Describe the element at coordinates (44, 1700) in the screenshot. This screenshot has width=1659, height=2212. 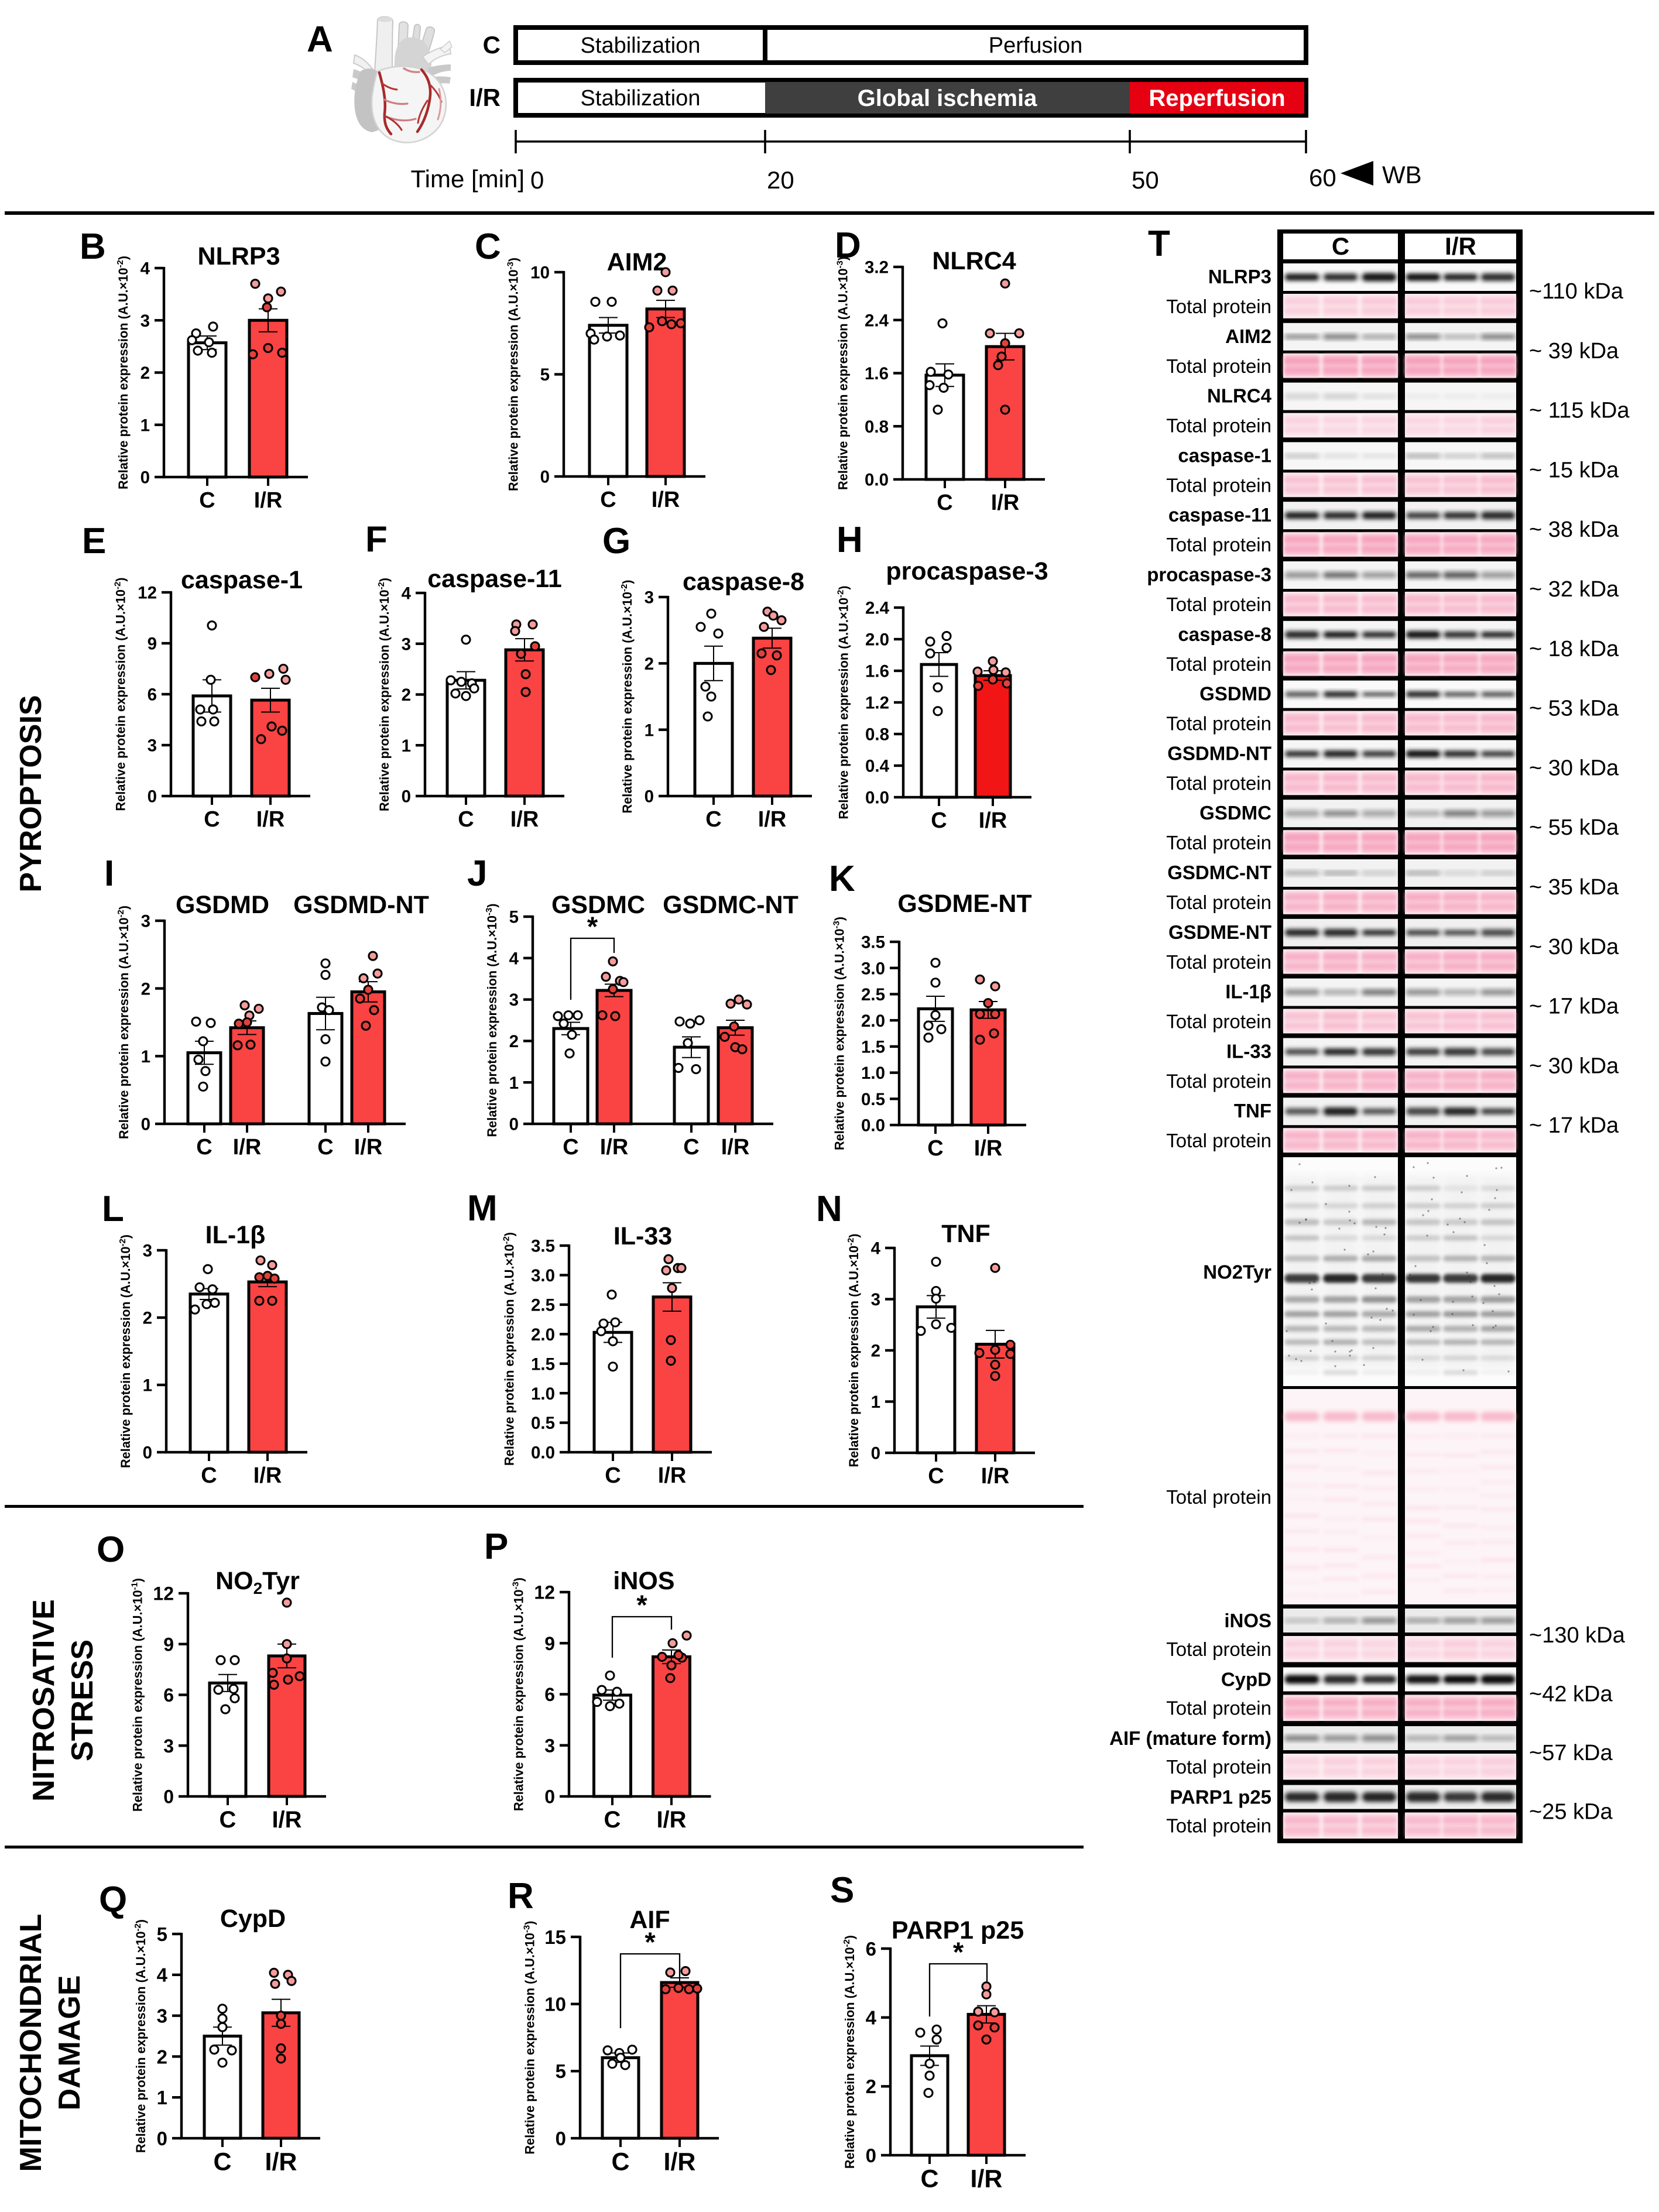
I see `svg-text: NITROSATIVE` at that location.